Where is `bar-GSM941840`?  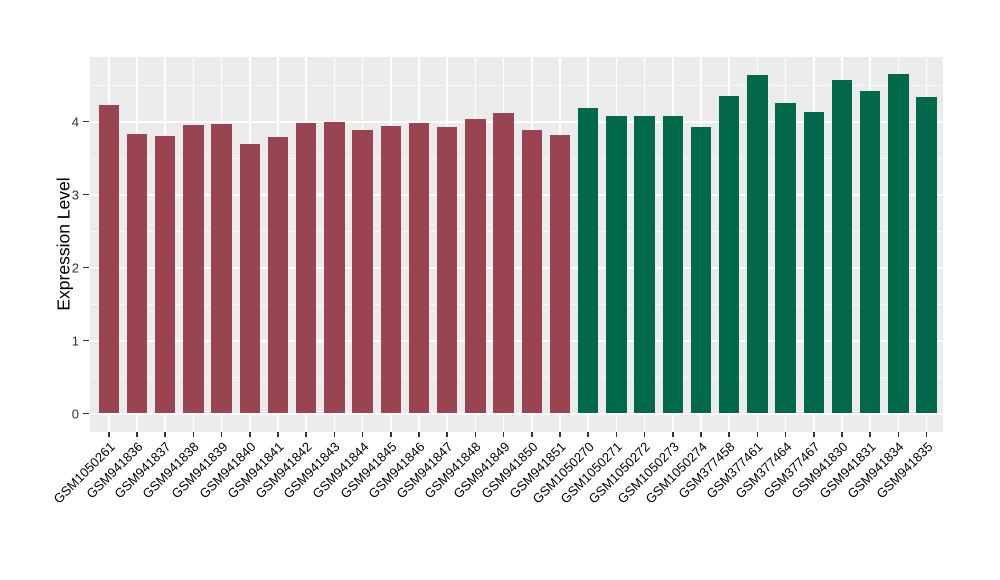
bar-GSM941840 is located at coordinates (250, 279).